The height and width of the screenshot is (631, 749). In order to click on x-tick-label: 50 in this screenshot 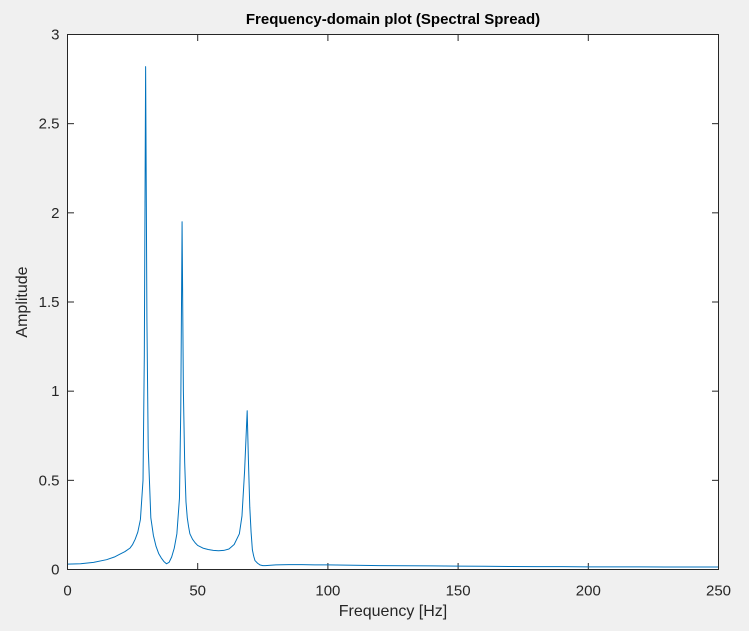, I will do `click(197, 591)`.